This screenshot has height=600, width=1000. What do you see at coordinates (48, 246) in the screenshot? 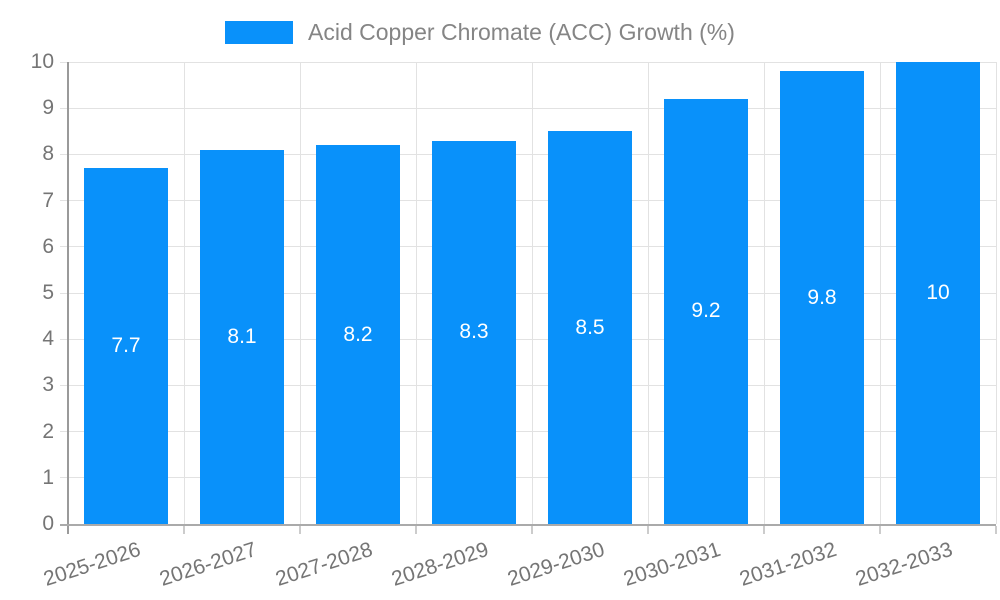
I see `y-axis-label: 6` at bounding box center [48, 246].